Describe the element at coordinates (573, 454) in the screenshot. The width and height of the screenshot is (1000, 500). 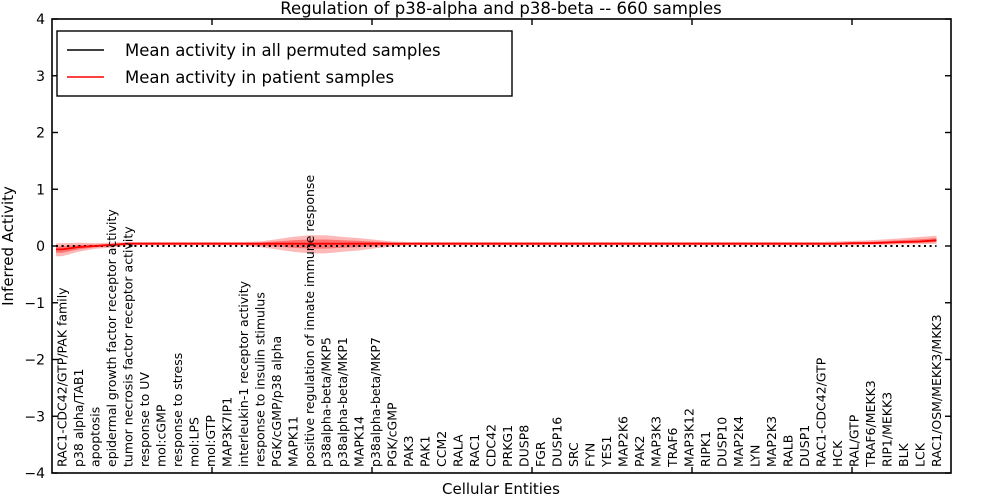
I see `x-category-label: SRC` at that location.